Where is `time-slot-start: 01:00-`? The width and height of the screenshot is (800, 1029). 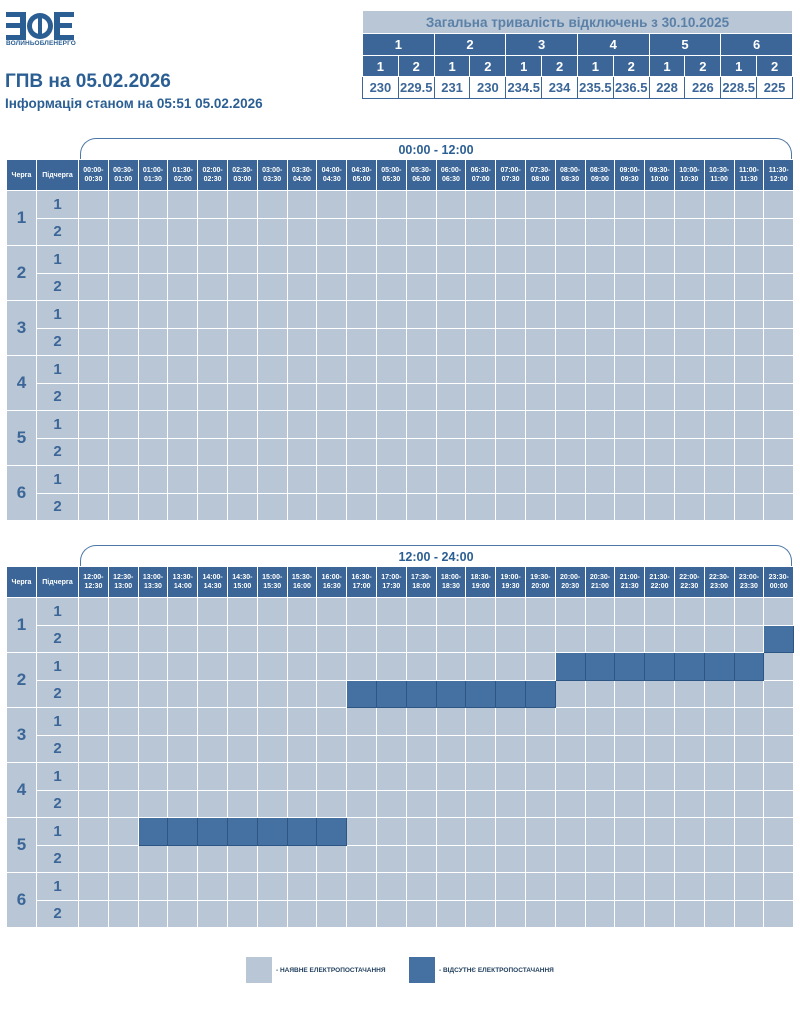
time-slot-start: 01:00- is located at coordinates (153, 170).